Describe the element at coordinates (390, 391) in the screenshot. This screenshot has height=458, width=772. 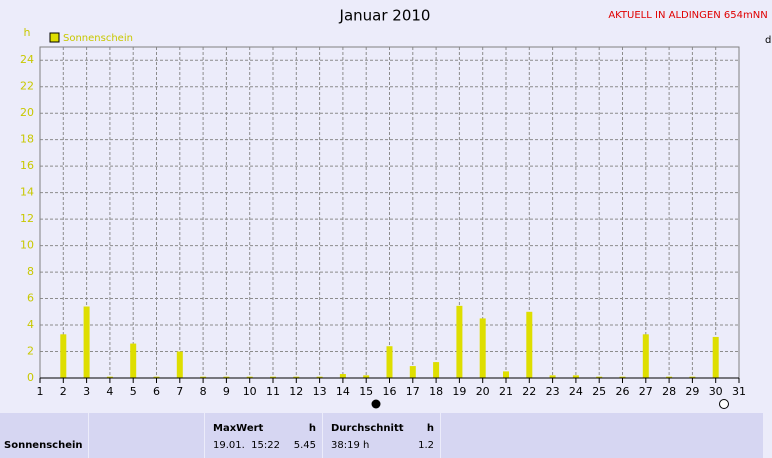
I see `x-tick-label: 16` at that location.